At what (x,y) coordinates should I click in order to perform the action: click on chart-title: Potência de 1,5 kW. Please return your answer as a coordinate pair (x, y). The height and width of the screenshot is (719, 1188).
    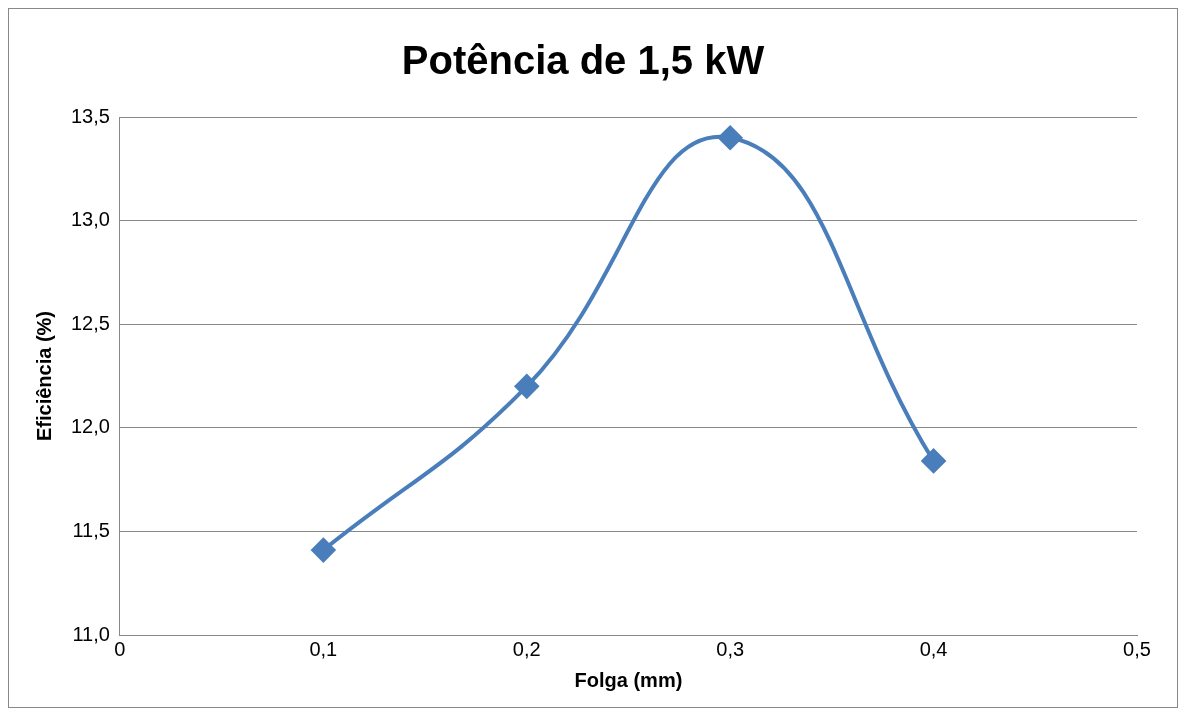
    Looking at the image, I should click on (583, 60).